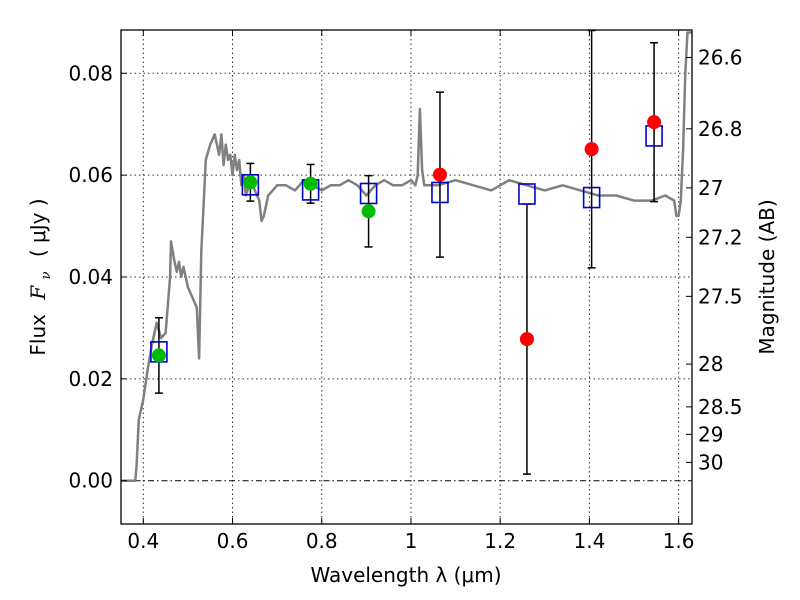 The width and height of the screenshot is (800, 600). Describe the element at coordinates (767, 276) in the screenshot. I see `y-axis-right-label: Magnitude (AB)` at that location.